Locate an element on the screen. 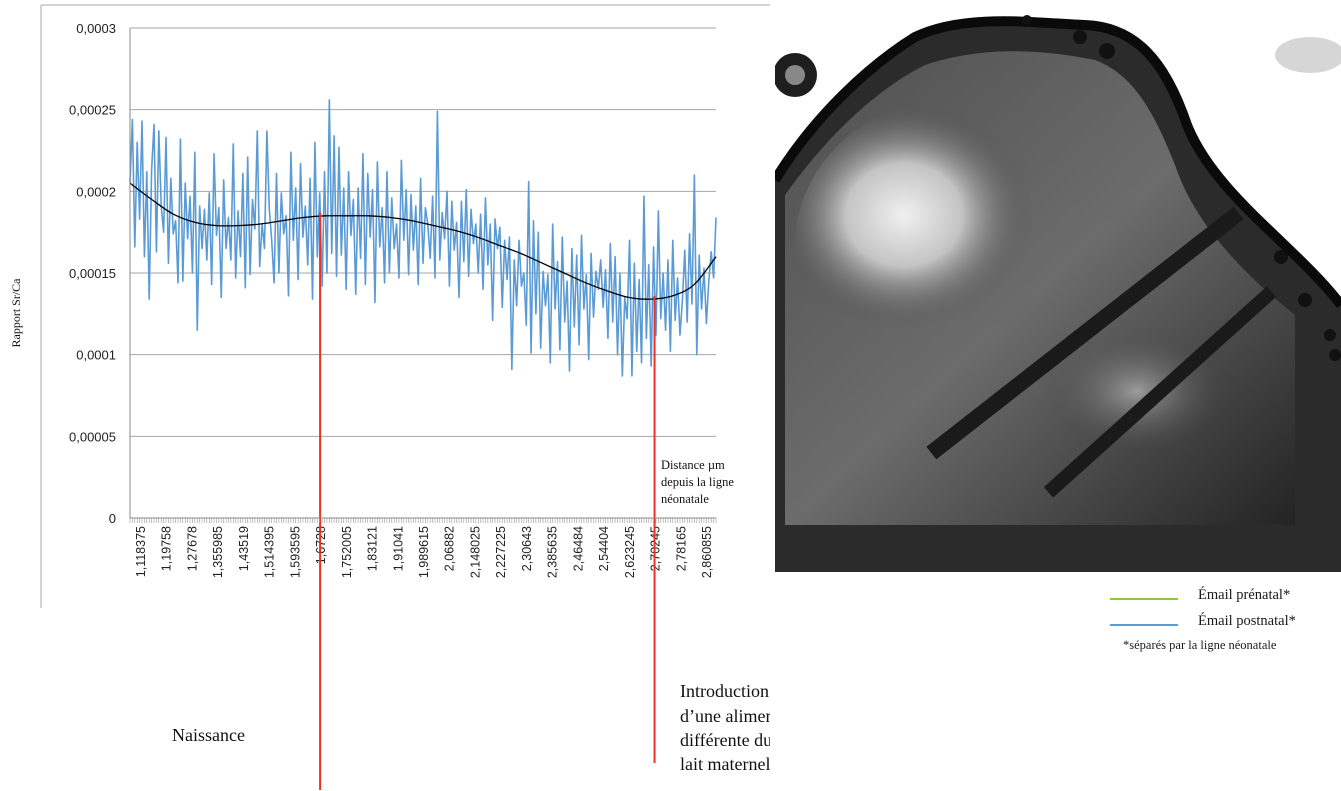 The width and height of the screenshot is (1341, 791). annotation-introduction-line-3: différente du is located at coordinates (725, 740).